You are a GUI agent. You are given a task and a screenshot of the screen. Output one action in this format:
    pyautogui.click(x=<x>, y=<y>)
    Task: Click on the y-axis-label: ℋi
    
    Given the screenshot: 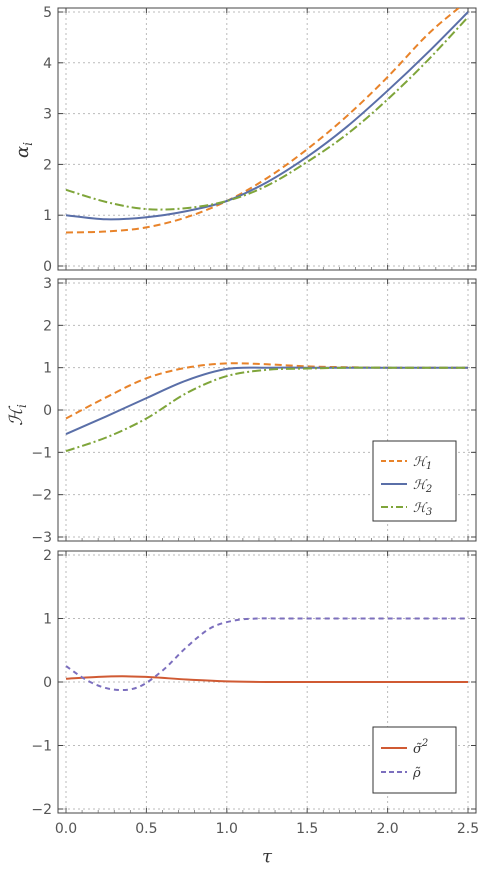 What is the action you would take?
    pyautogui.click(x=17, y=415)
    